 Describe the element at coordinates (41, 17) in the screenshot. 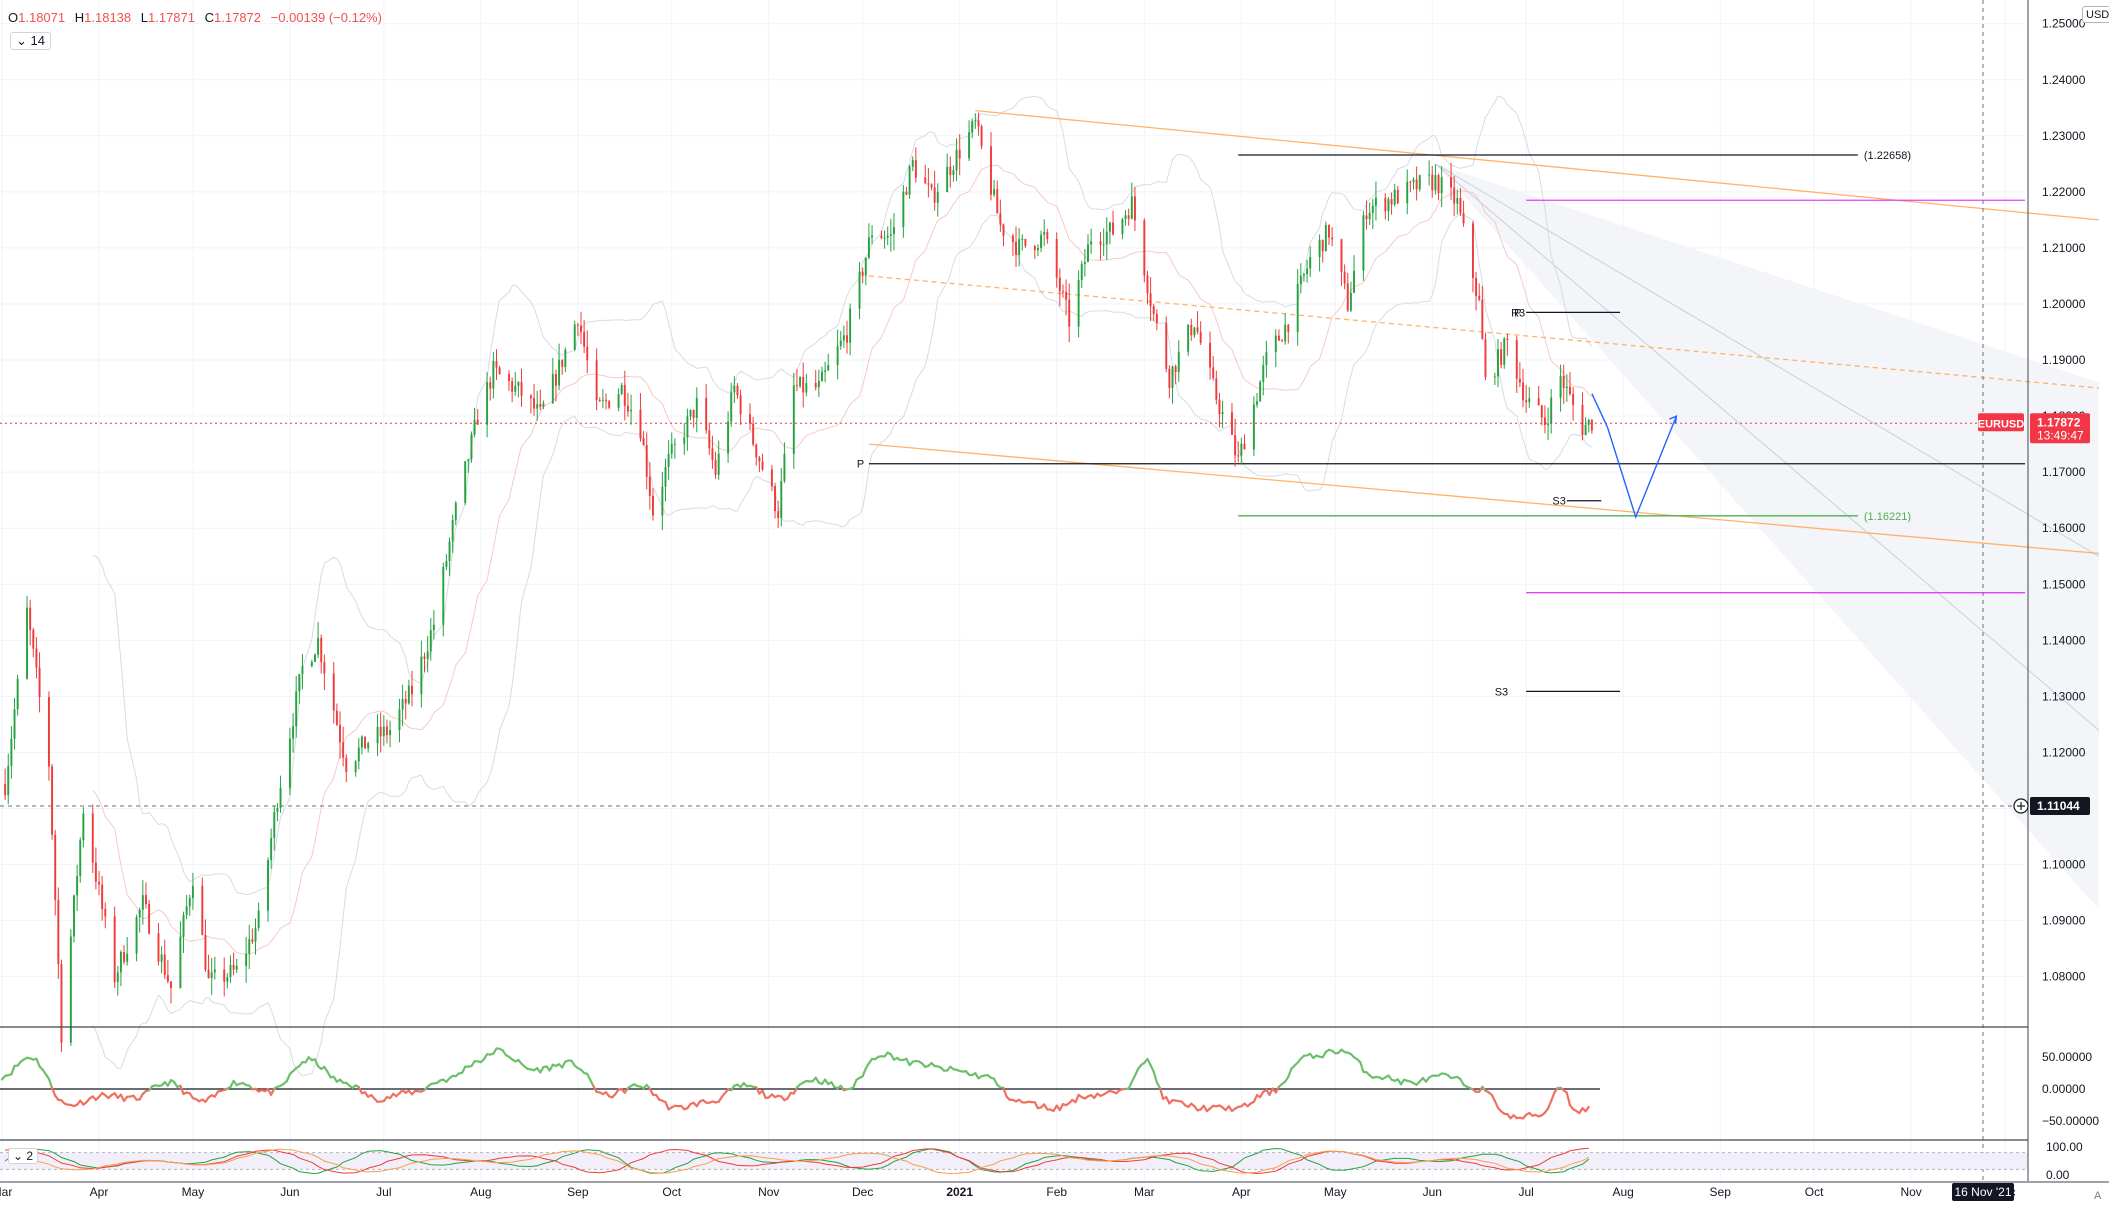

I see `open-value: 1.18071` at that location.